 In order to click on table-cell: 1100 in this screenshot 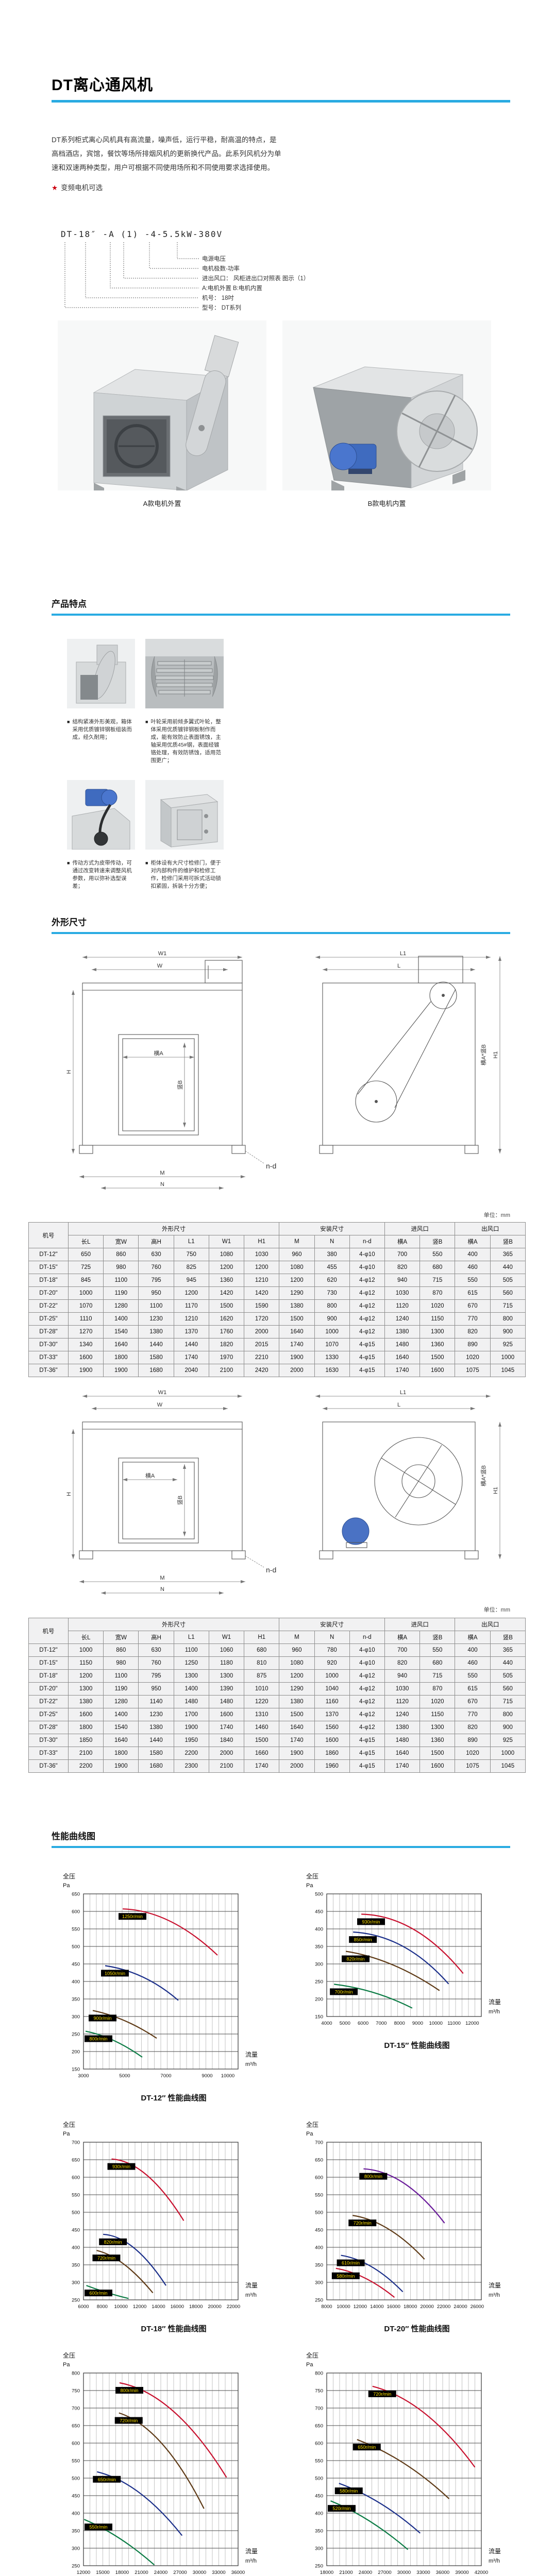, I will do `click(121, 1280)`.